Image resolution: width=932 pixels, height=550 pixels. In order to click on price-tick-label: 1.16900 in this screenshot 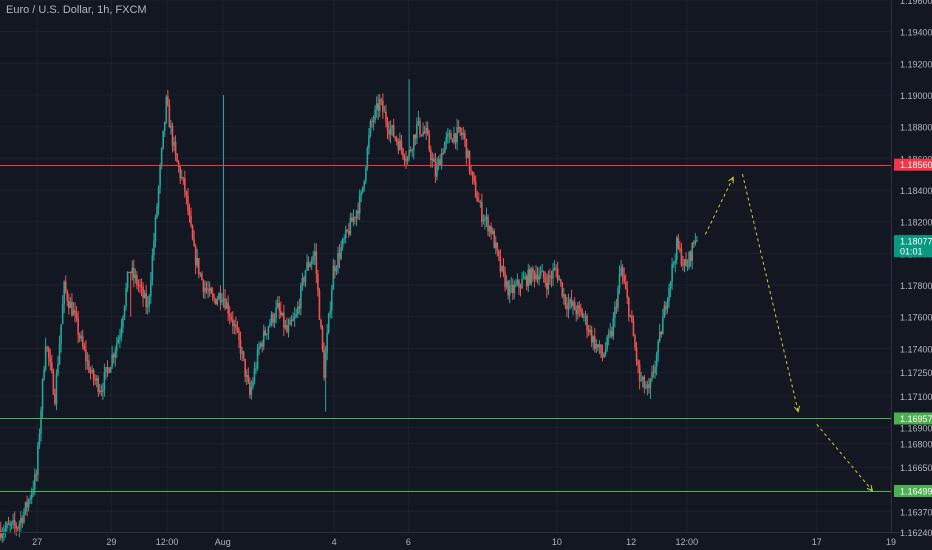, I will do `click(916, 429)`.